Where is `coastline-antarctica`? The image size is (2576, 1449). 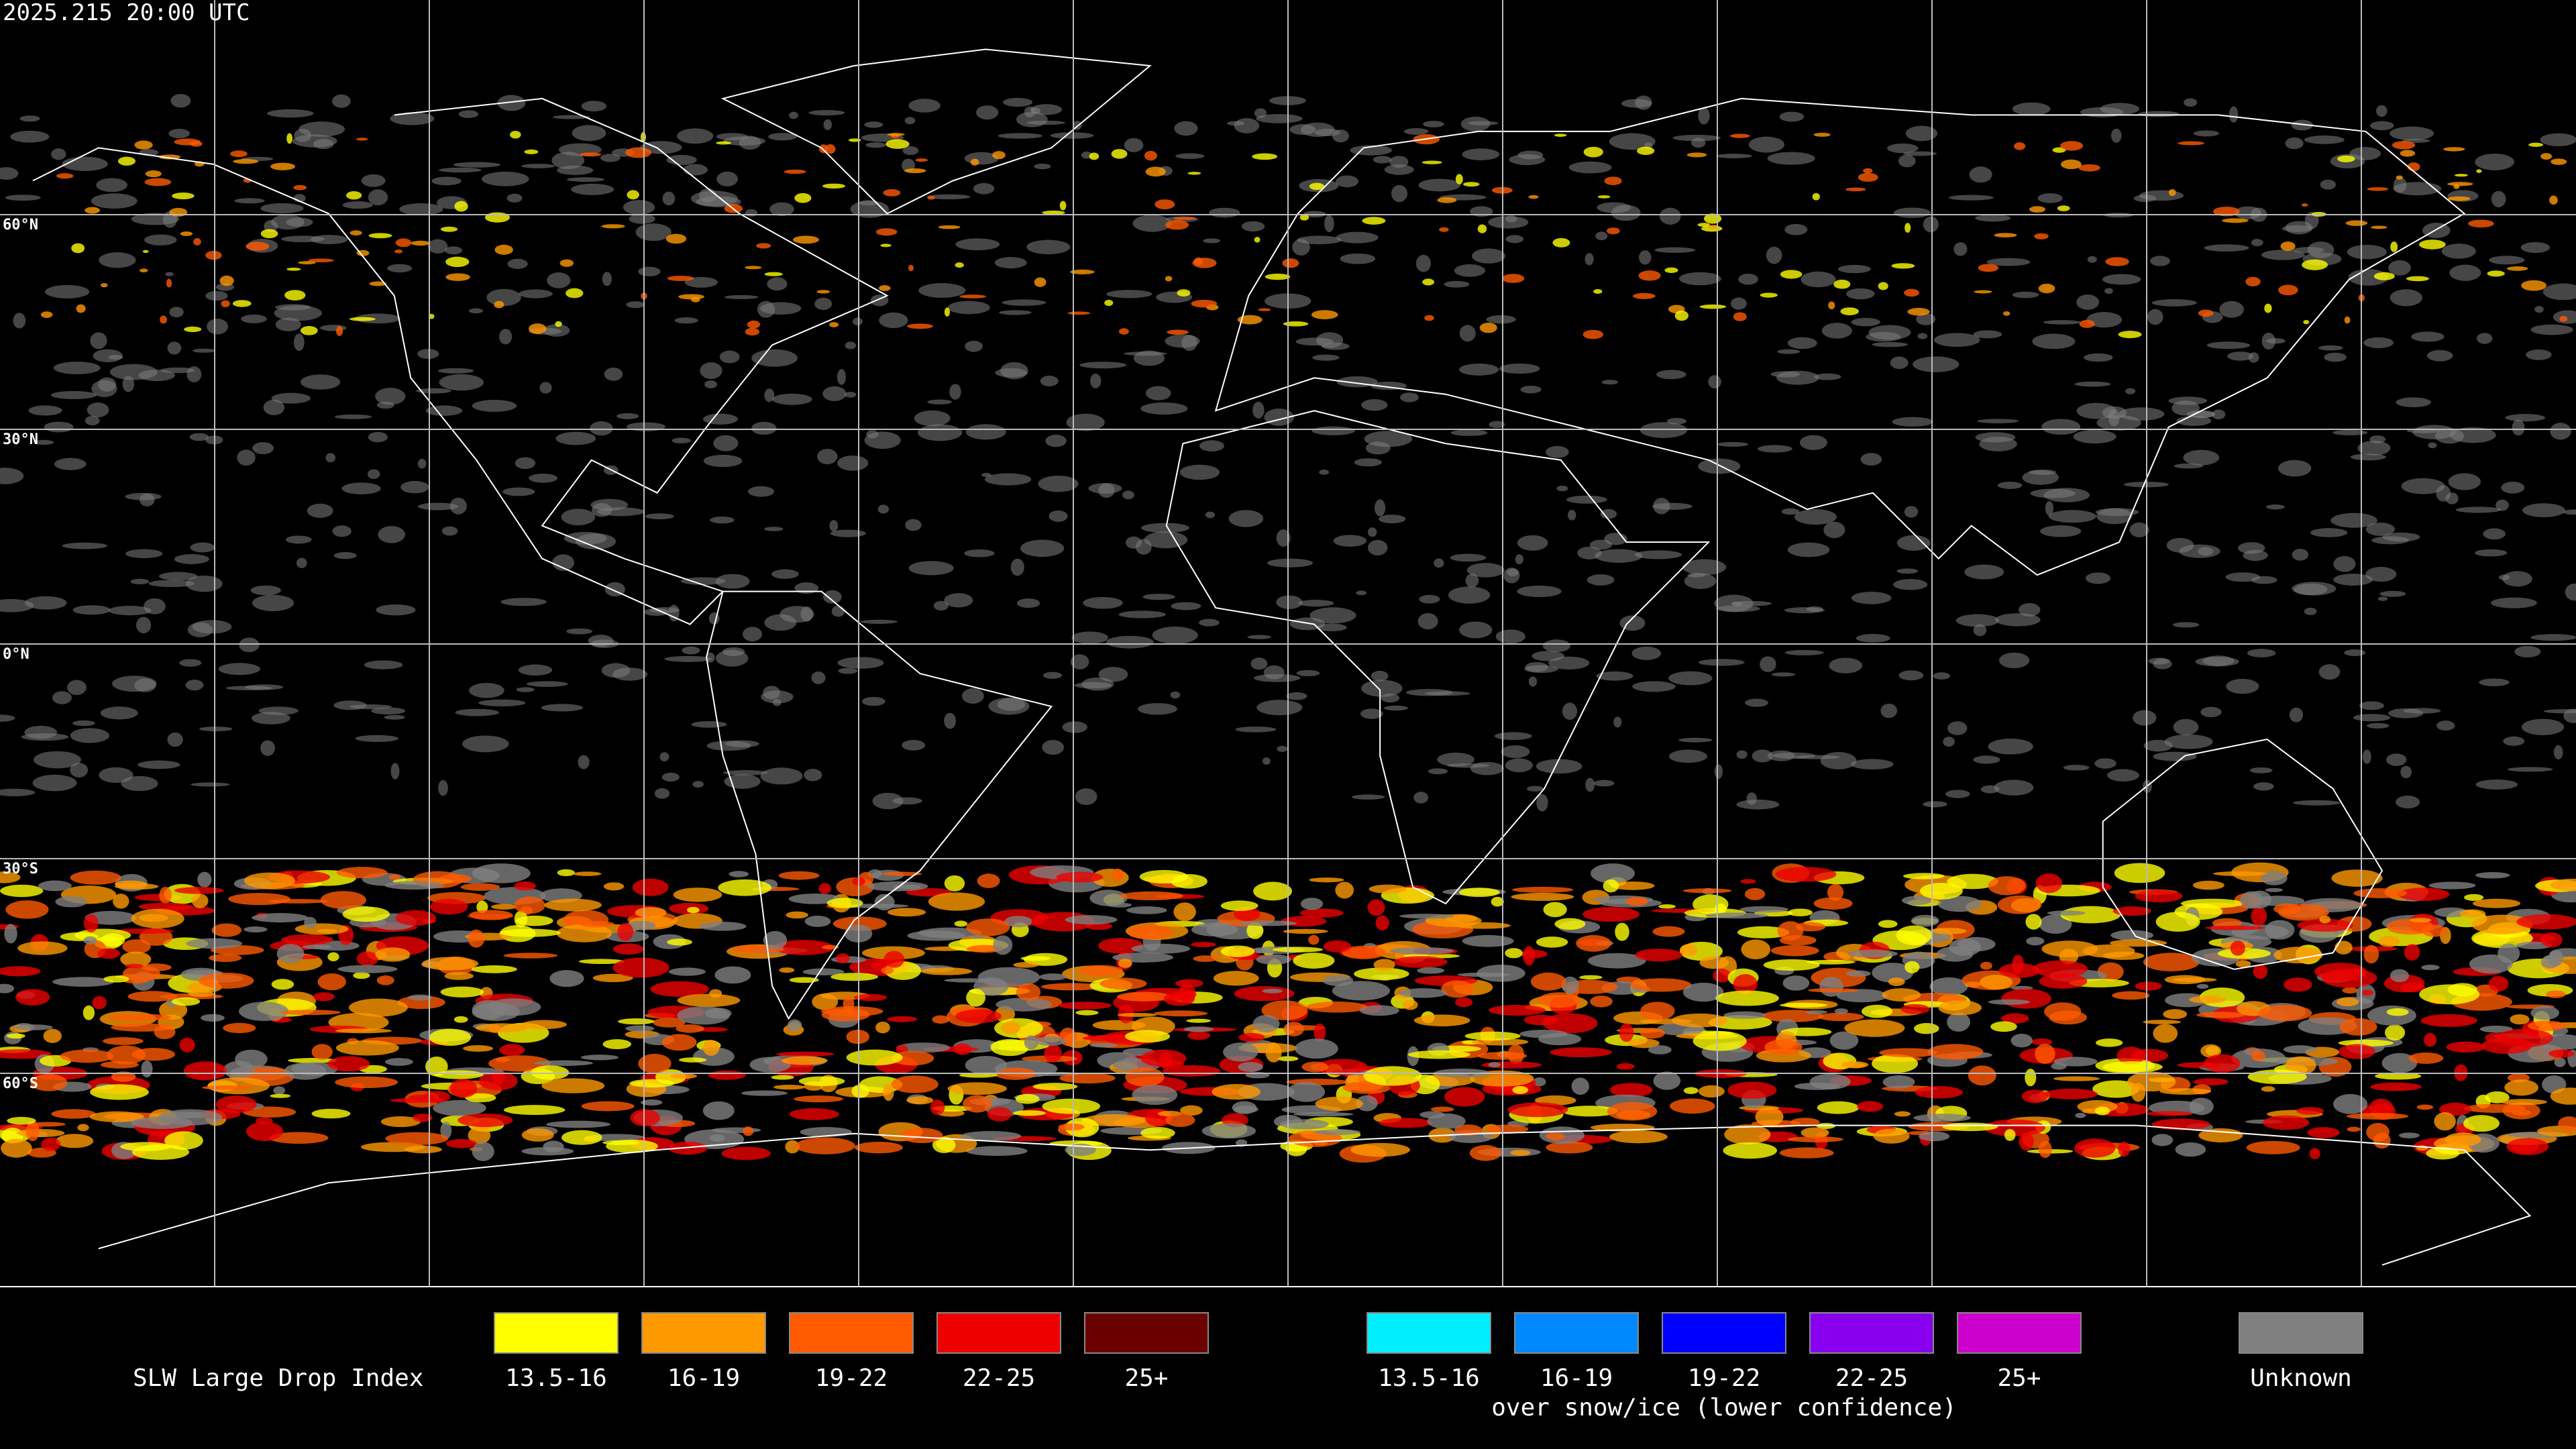
coastline-antarctica is located at coordinates (1314, 1195).